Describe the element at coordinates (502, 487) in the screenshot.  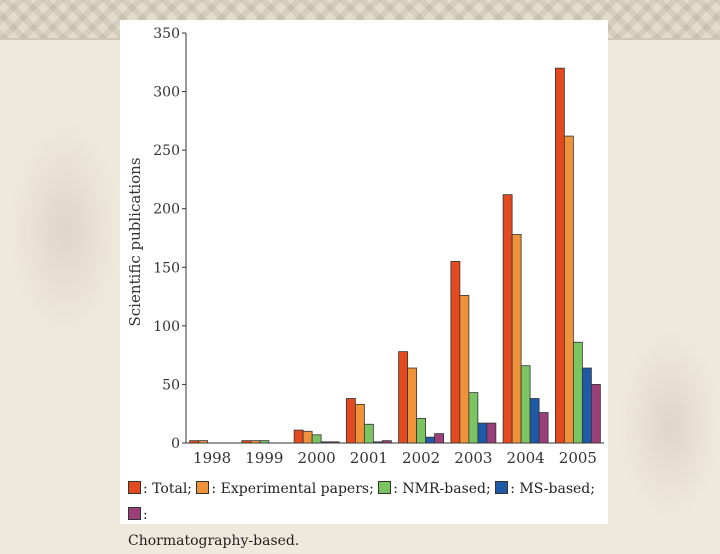
I see `legend-swatch-ms` at that location.